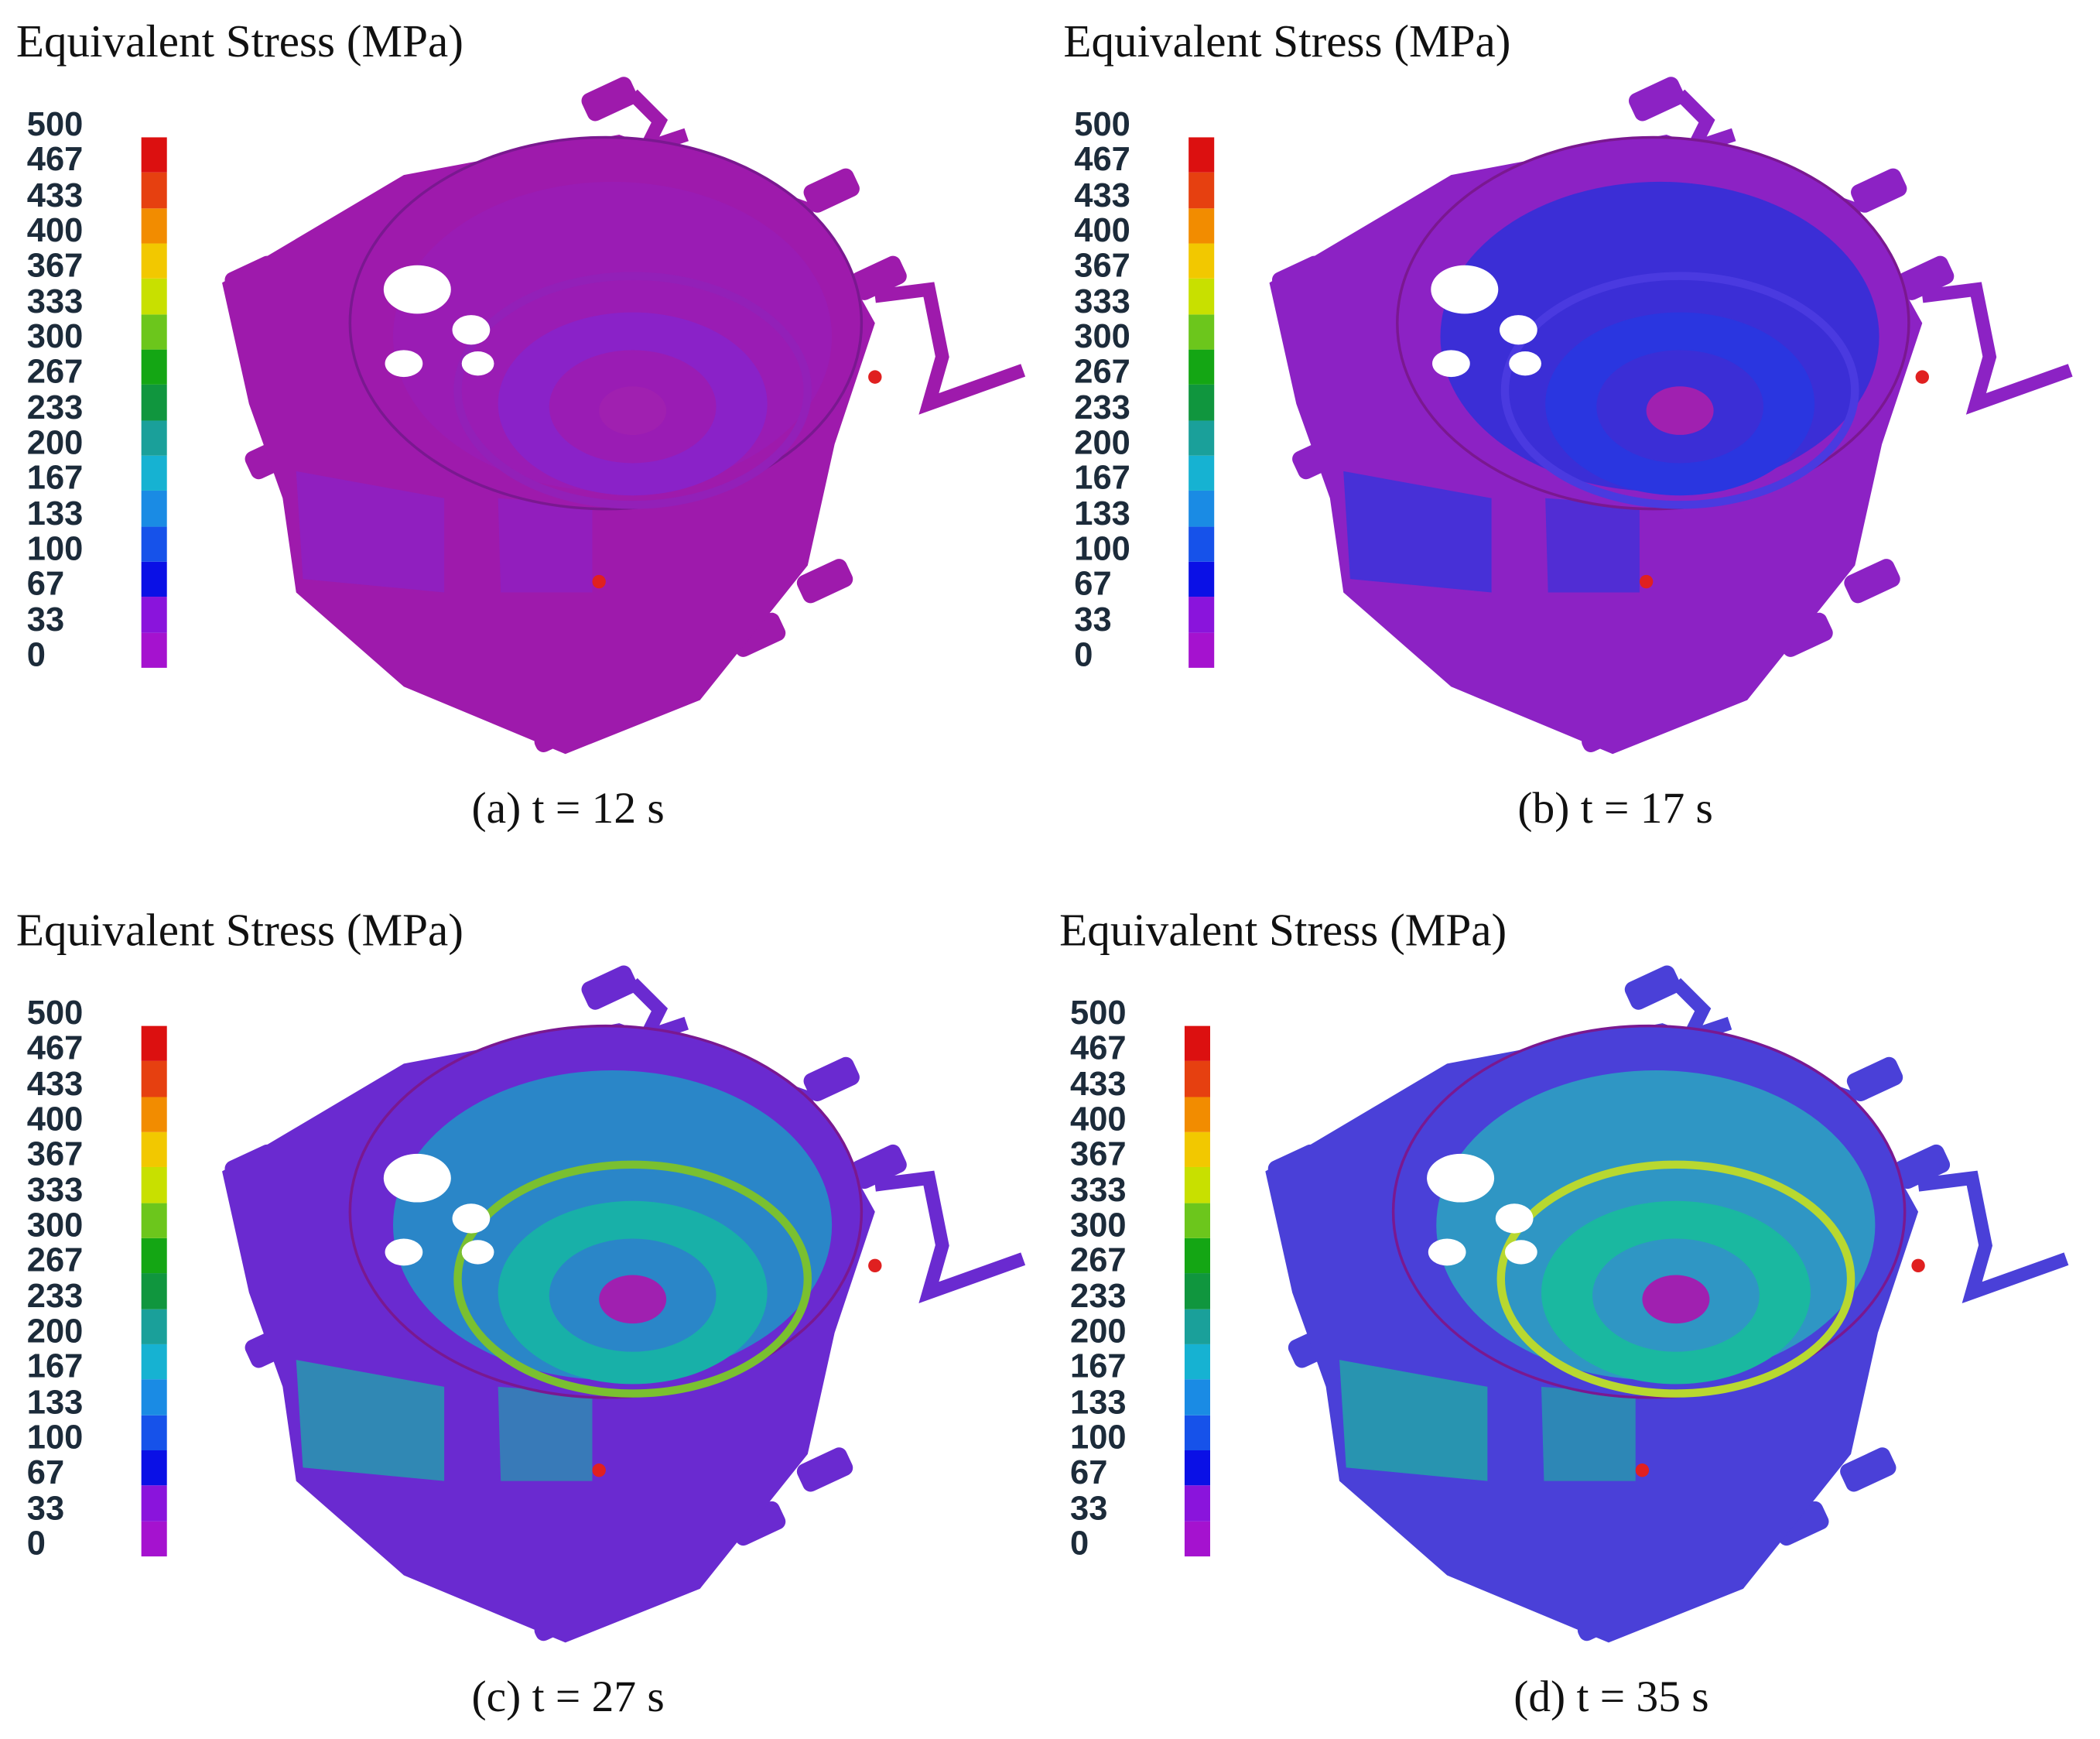 Image resolution: width=2100 pixels, height=1739 pixels. Describe the element at coordinates (599, 581) in the screenshot. I see `hot-spot` at that location.